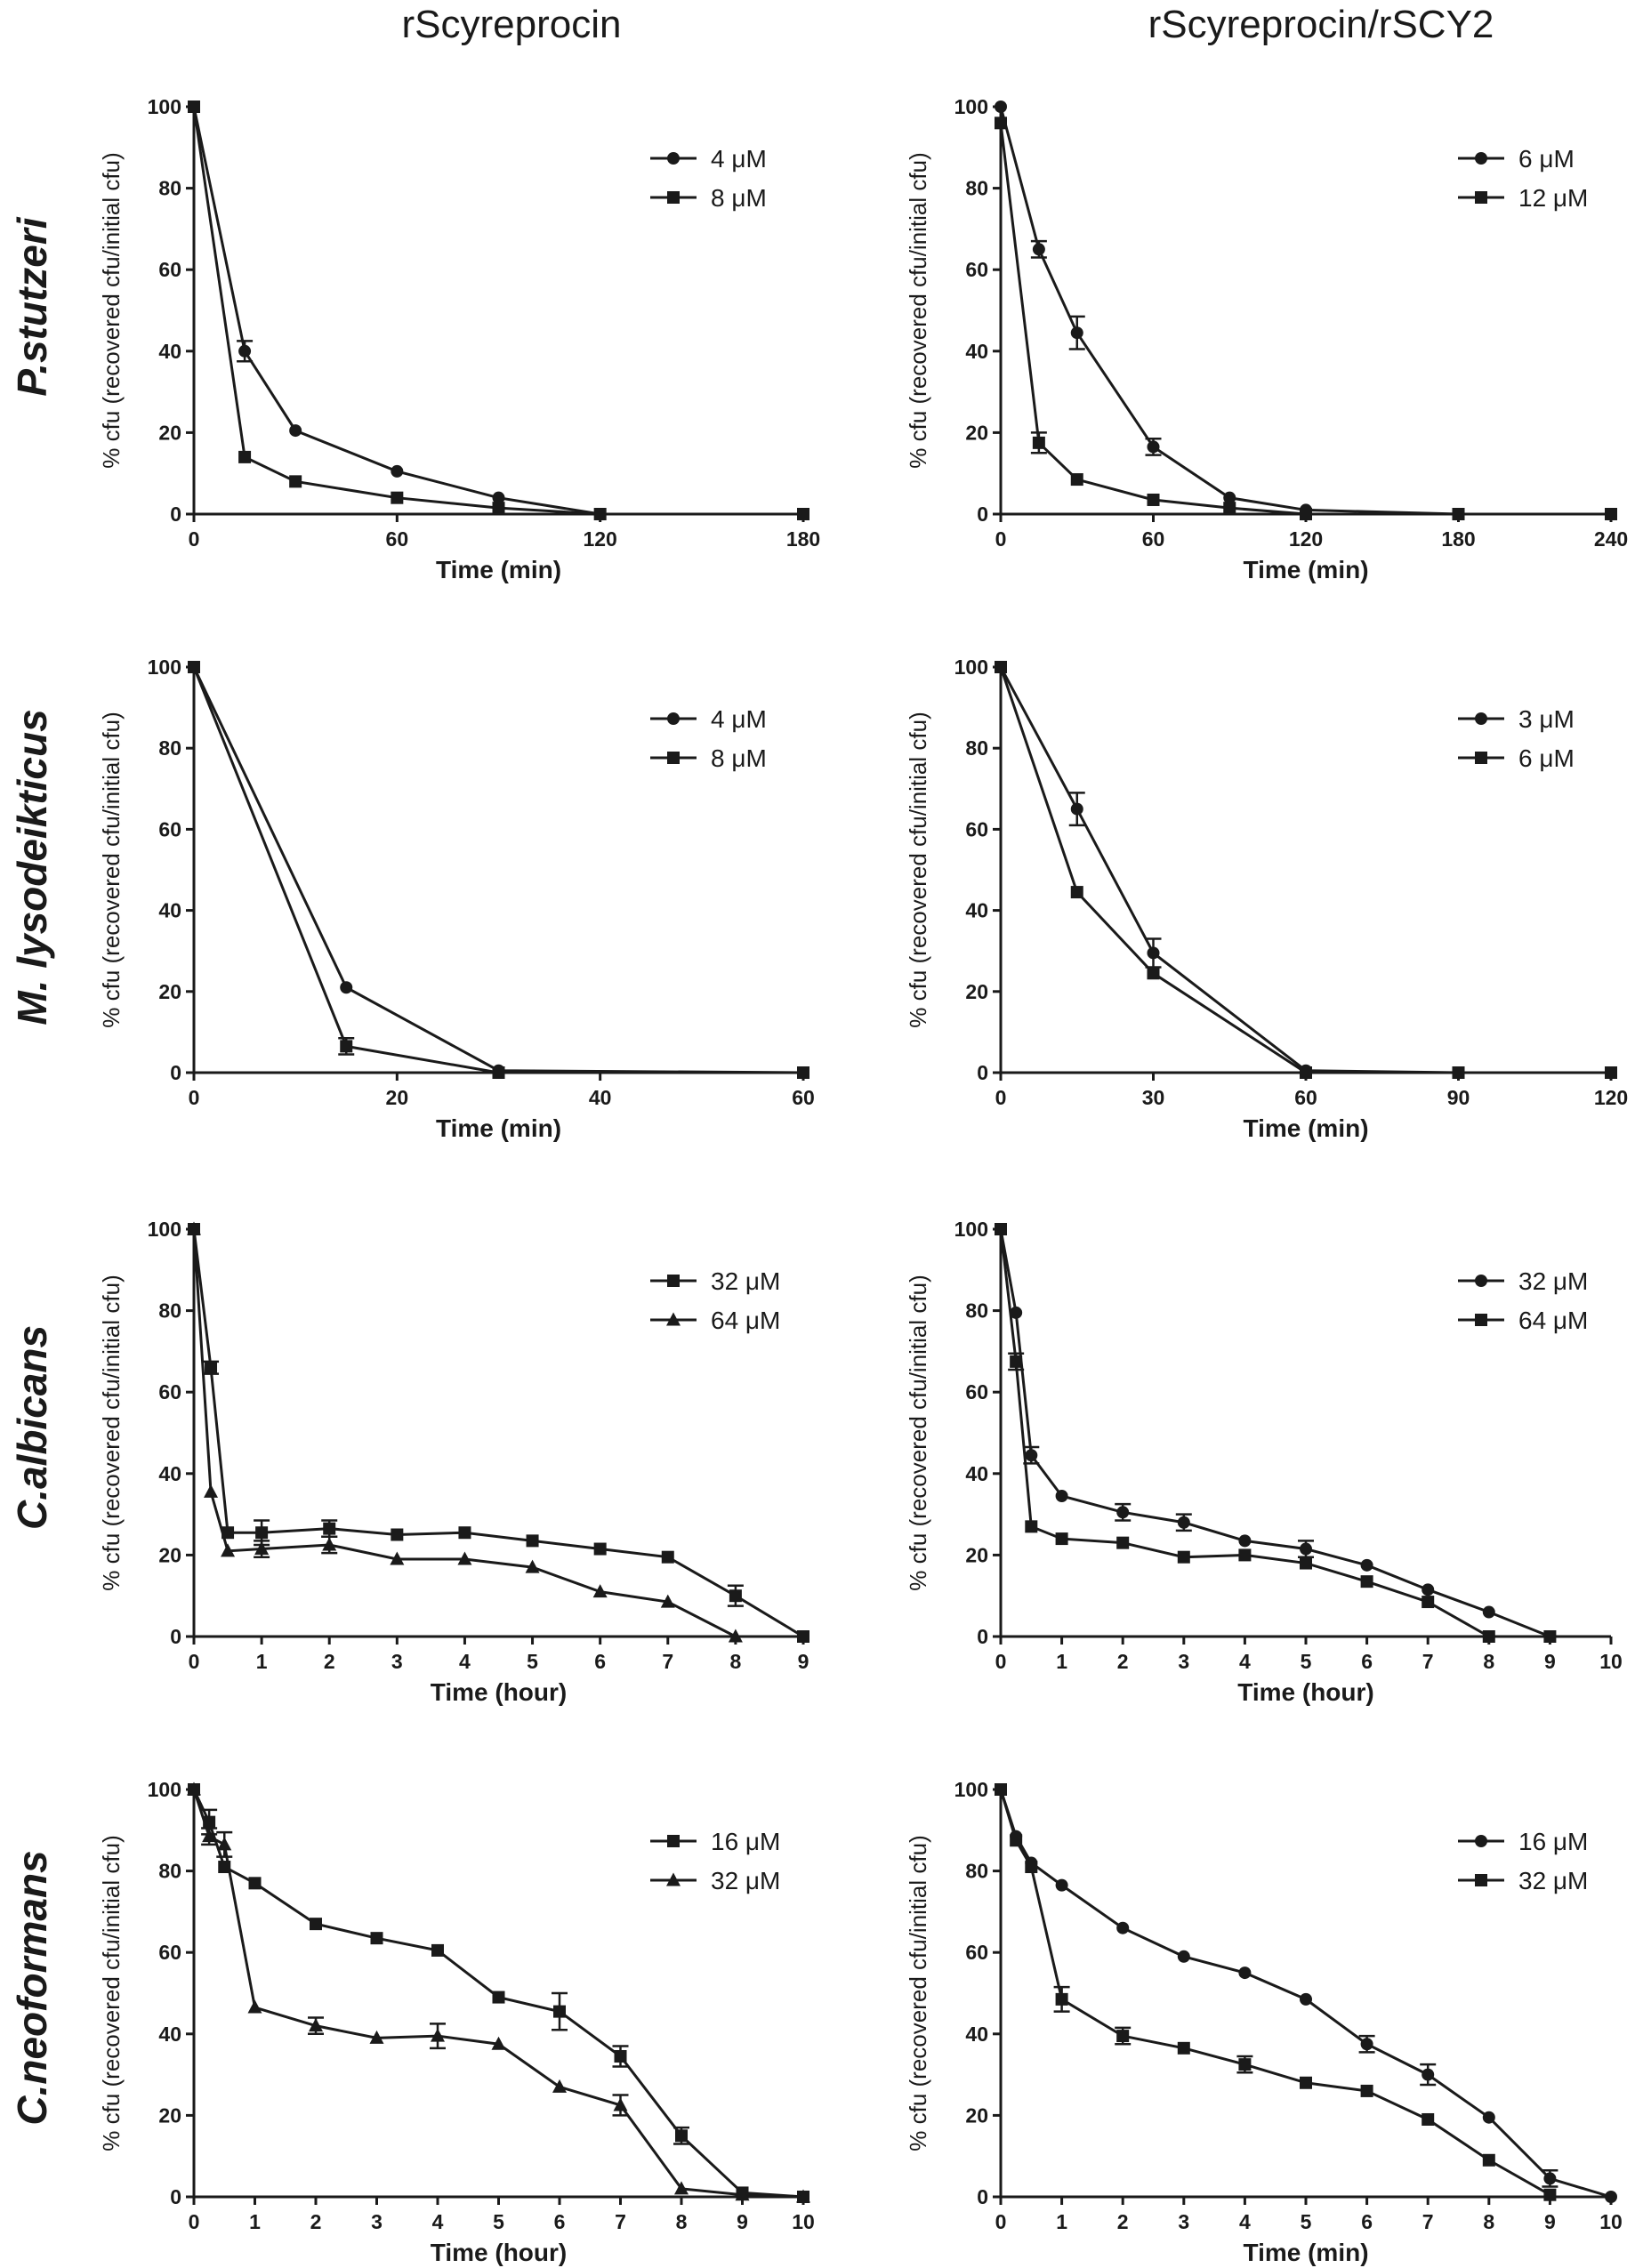 The image size is (1635, 2268). I want to click on x-axis-label: Time (hour), so click(1305, 1692).